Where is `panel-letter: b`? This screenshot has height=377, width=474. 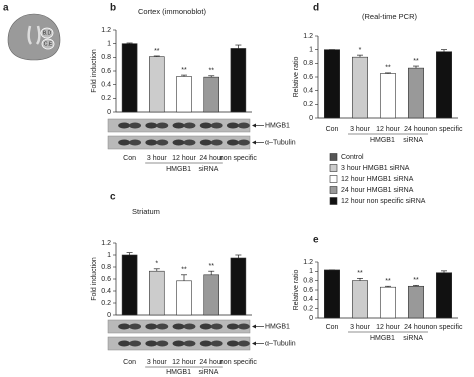 panel-letter: b is located at coordinates (113, 8).